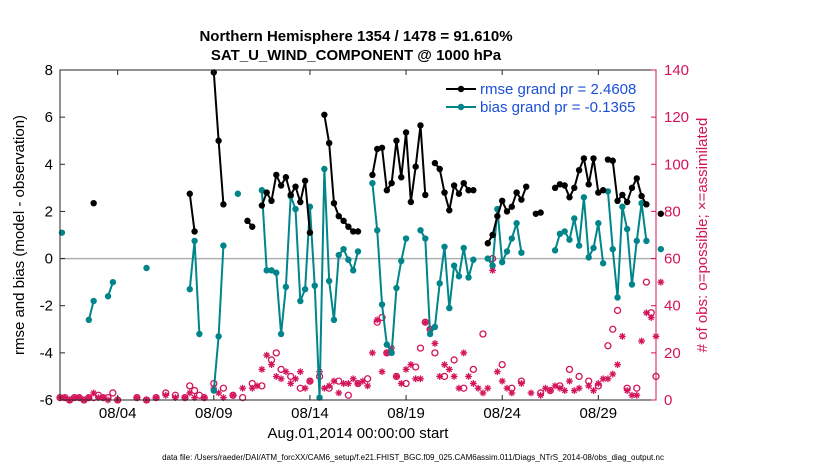  I want to click on x-tick-label: 08/29, so click(599, 413).